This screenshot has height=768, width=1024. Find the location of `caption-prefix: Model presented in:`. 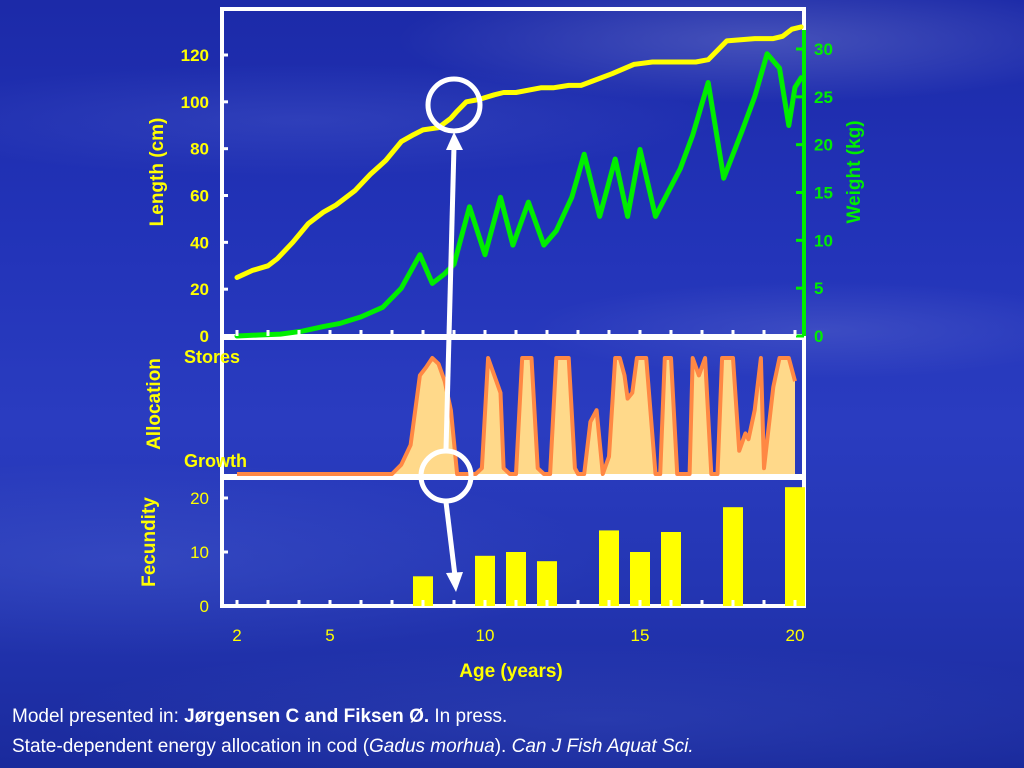

caption-prefix: Model presented in: is located at coordinates (98, 716).